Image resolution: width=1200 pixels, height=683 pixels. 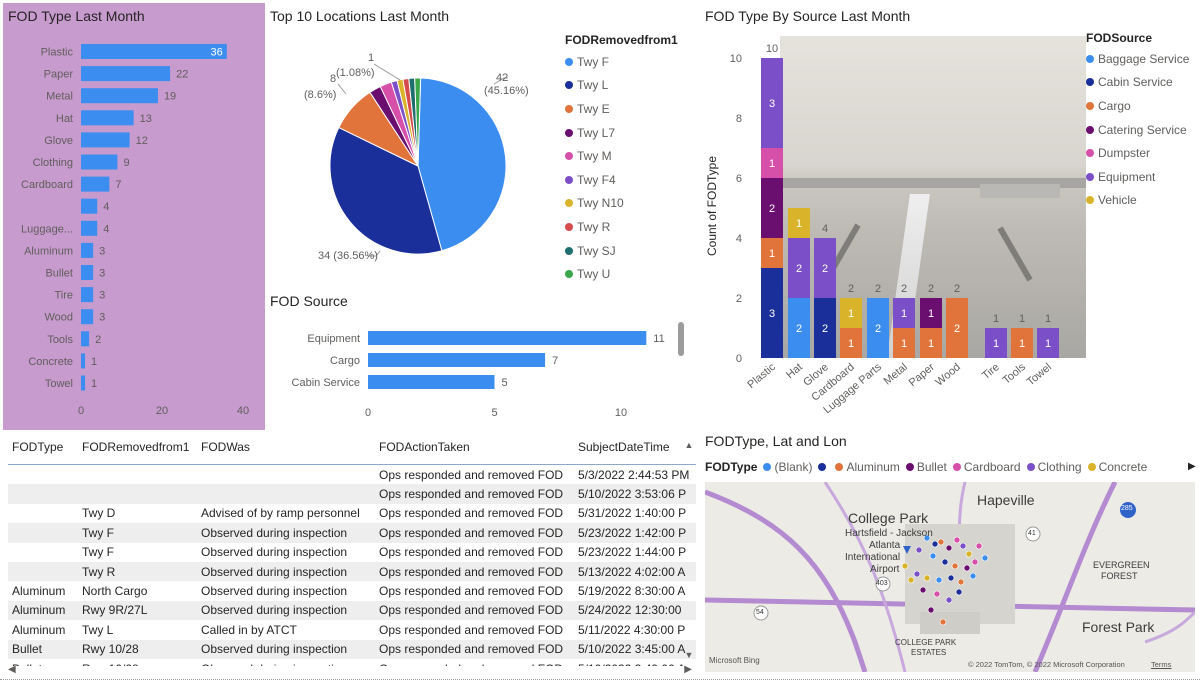 I want to click on map-legend-item: Concrete, so click(x=1117, y=467).